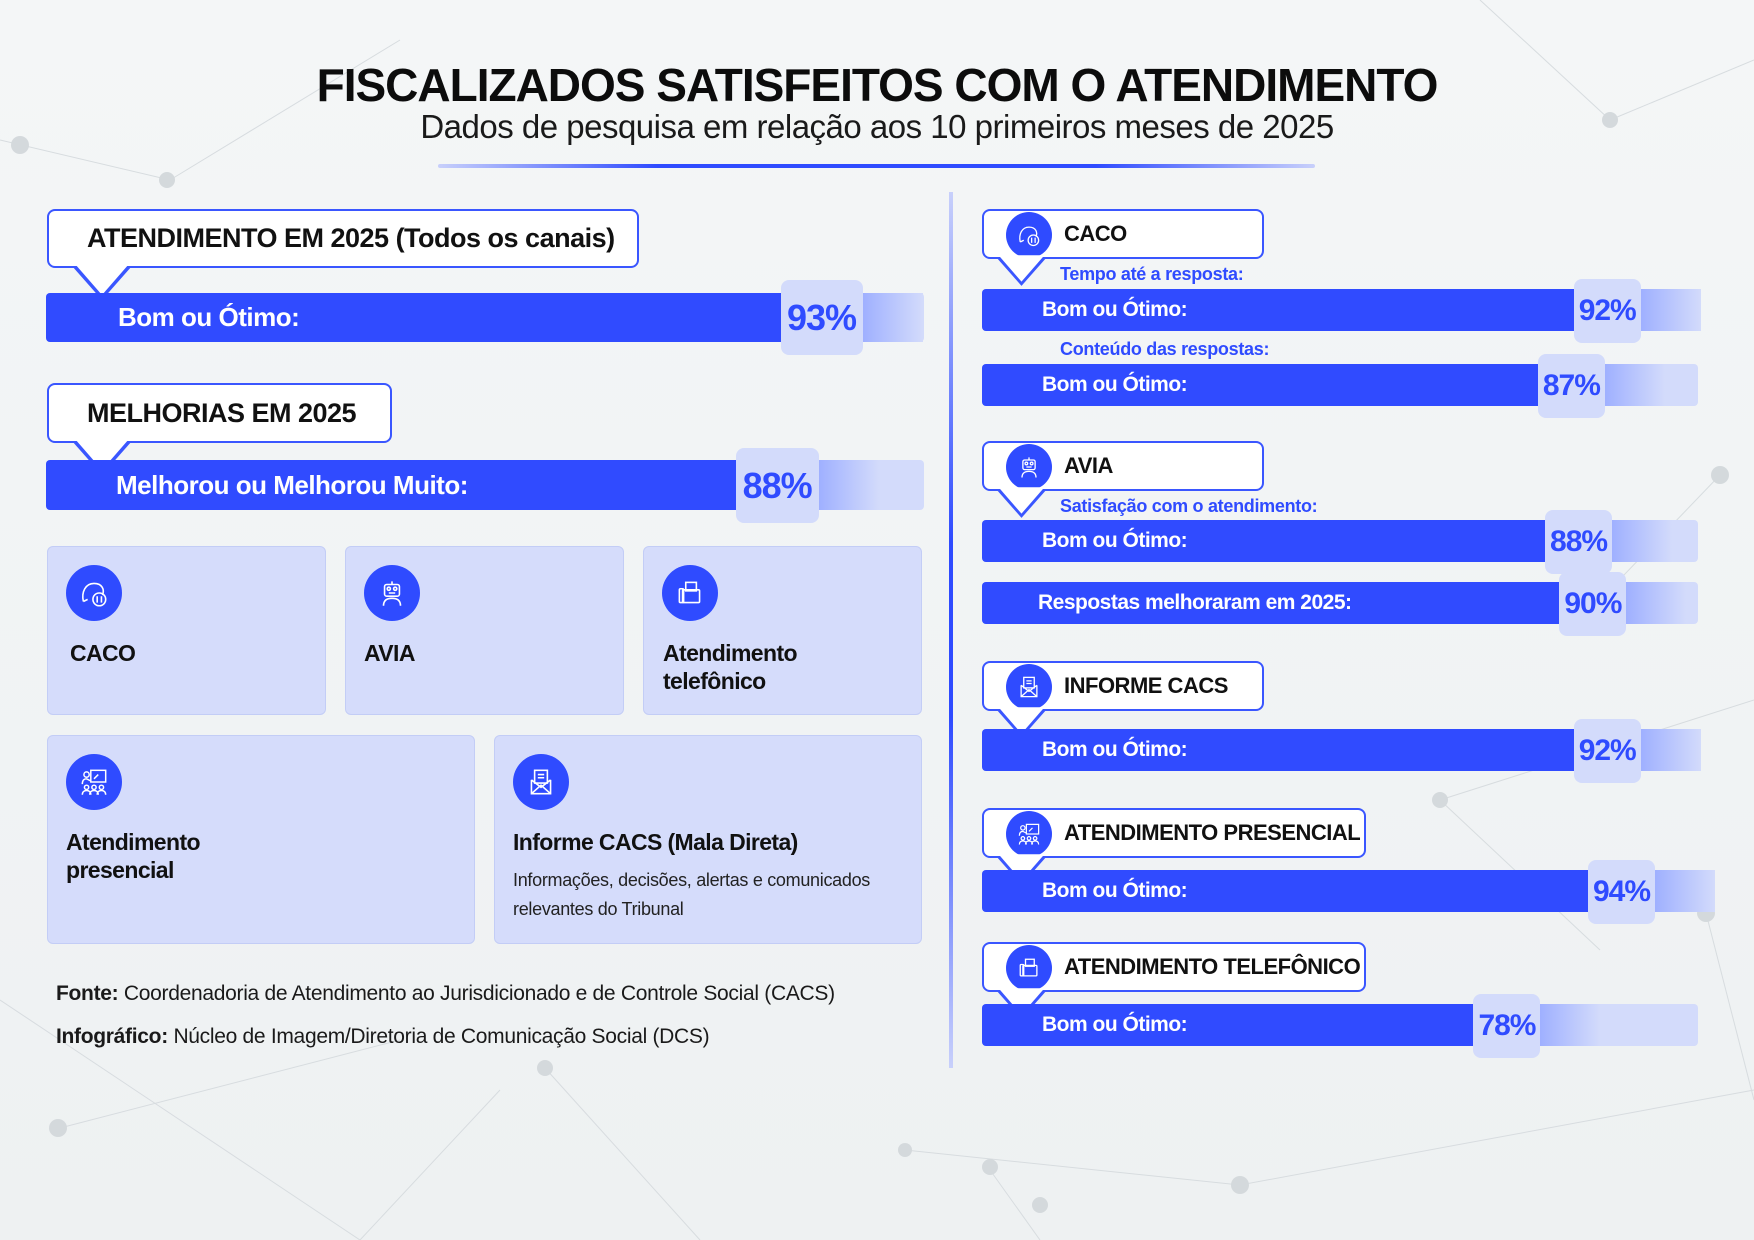 This screenshot has width=1754, height=1240. Describe the element at coordinates (1189, 506) in the screenshot. I see `avia-sublabel: Satisfação com o atendimento:` at that location.